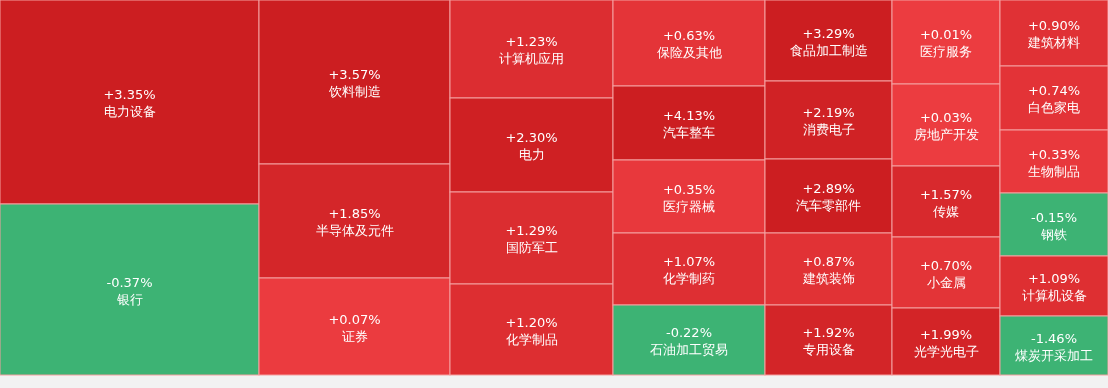  Describe the element at coordinates (828, 112) in the screenshot. I see `data-label: +2.19%` at that location.